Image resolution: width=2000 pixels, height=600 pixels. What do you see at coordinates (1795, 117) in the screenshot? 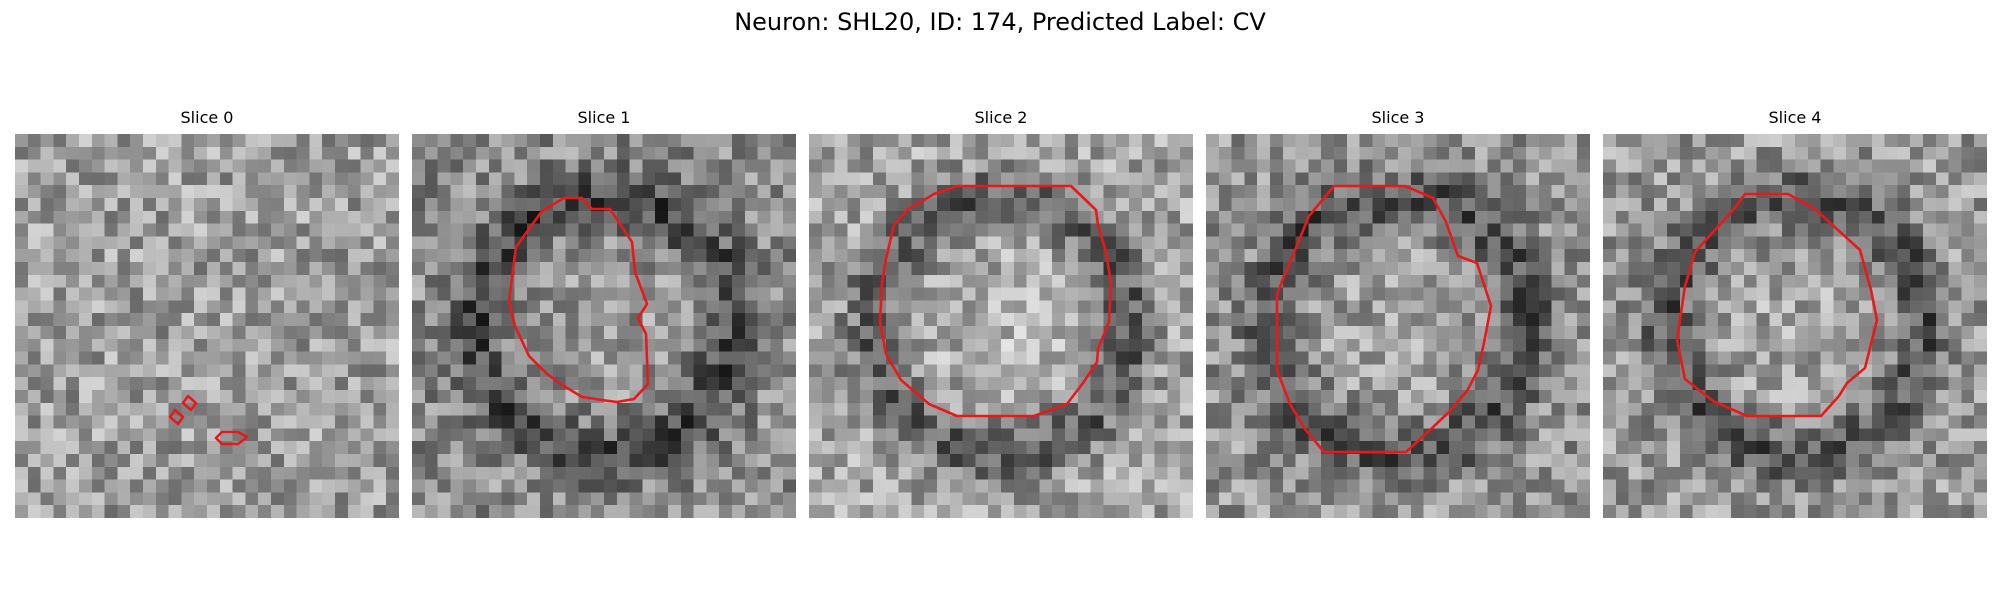
I see `slice-title: Slice 4` at bounding box center [1795, 117].